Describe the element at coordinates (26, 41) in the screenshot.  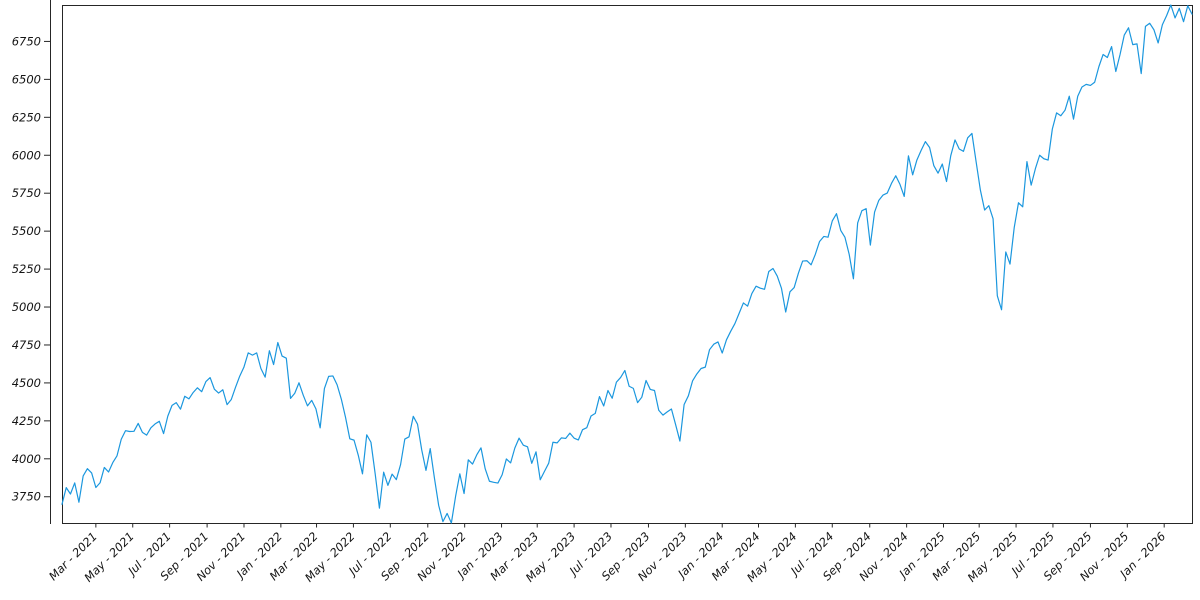
I see `y-axis-tick-label: 6750` at that location.